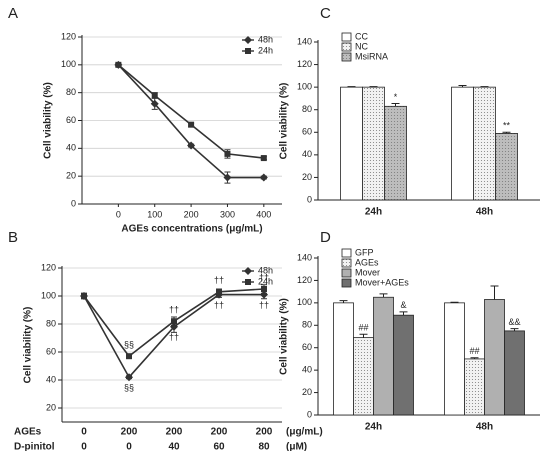  I want to click on series: CC, so click(407, 116).